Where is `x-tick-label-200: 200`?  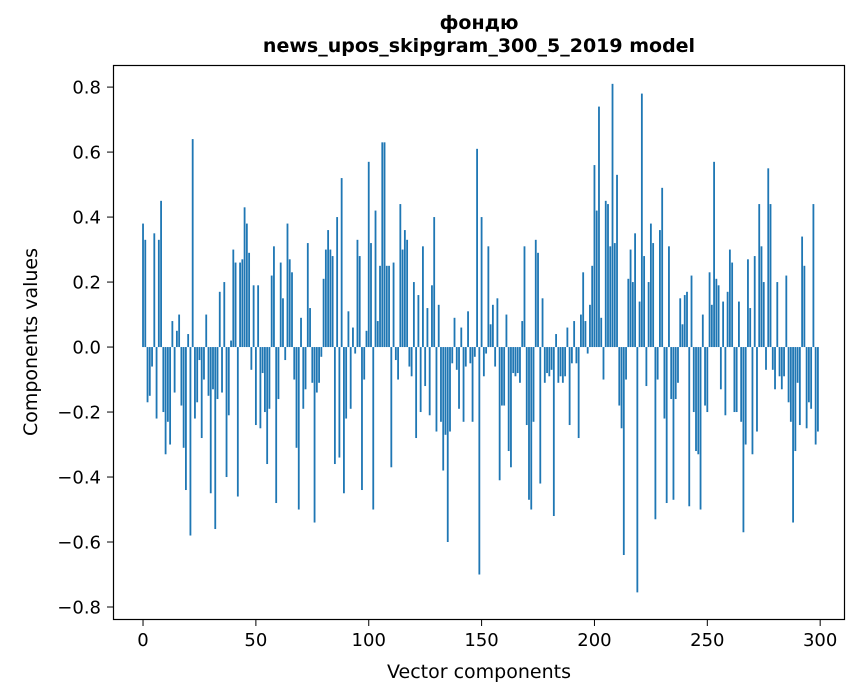
x-tick-label-200: 200 is located at coordinates (594, 640).